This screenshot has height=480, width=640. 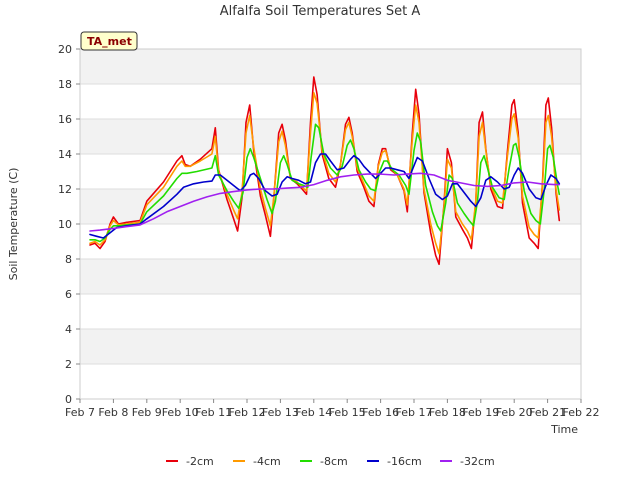 I want to click on y-axis-label: Soil Temperature (C), so click(x=13, y=224).